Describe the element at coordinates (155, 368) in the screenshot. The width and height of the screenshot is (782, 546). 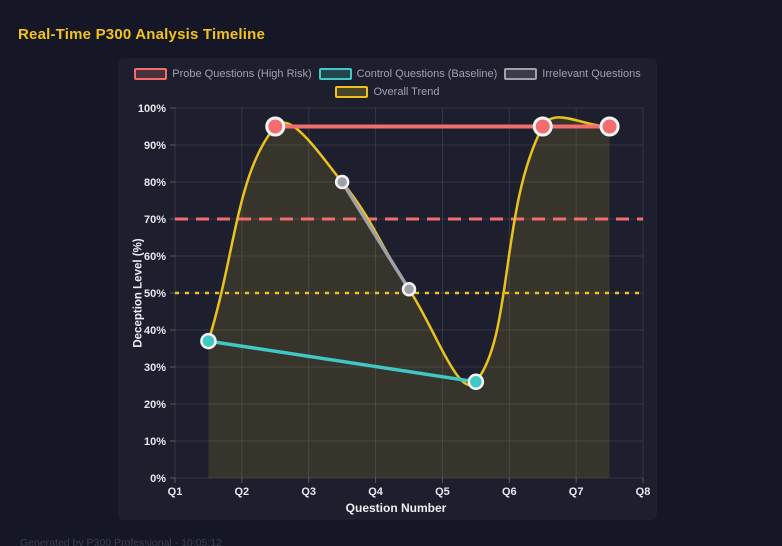
I see `y-tick-label: 30%` at that location.